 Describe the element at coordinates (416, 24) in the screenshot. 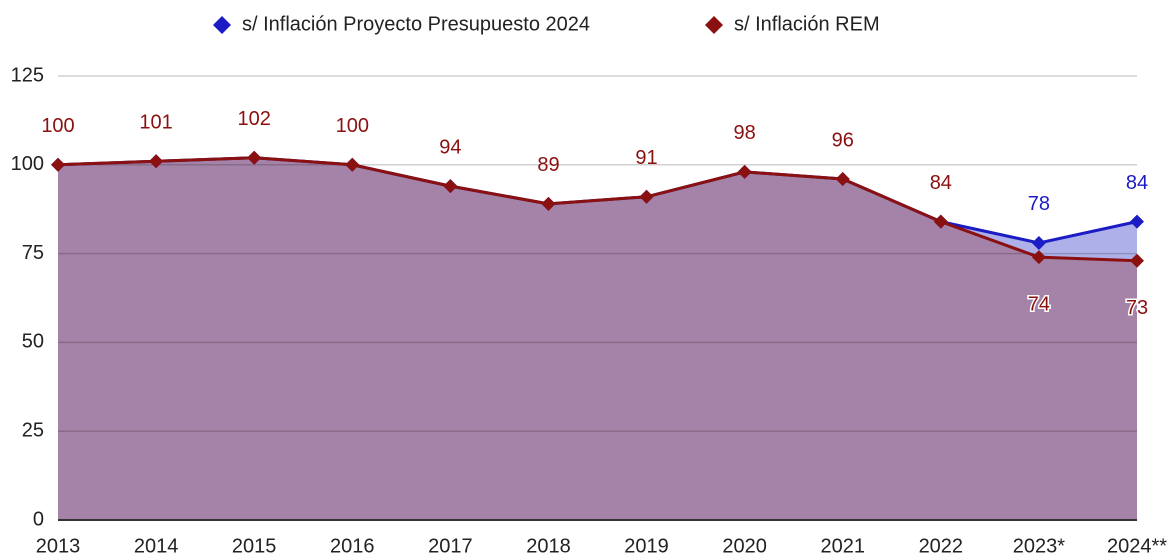

I see `legend-label: s/ Inflación Proyecto Presupuesto 2024` at that location.